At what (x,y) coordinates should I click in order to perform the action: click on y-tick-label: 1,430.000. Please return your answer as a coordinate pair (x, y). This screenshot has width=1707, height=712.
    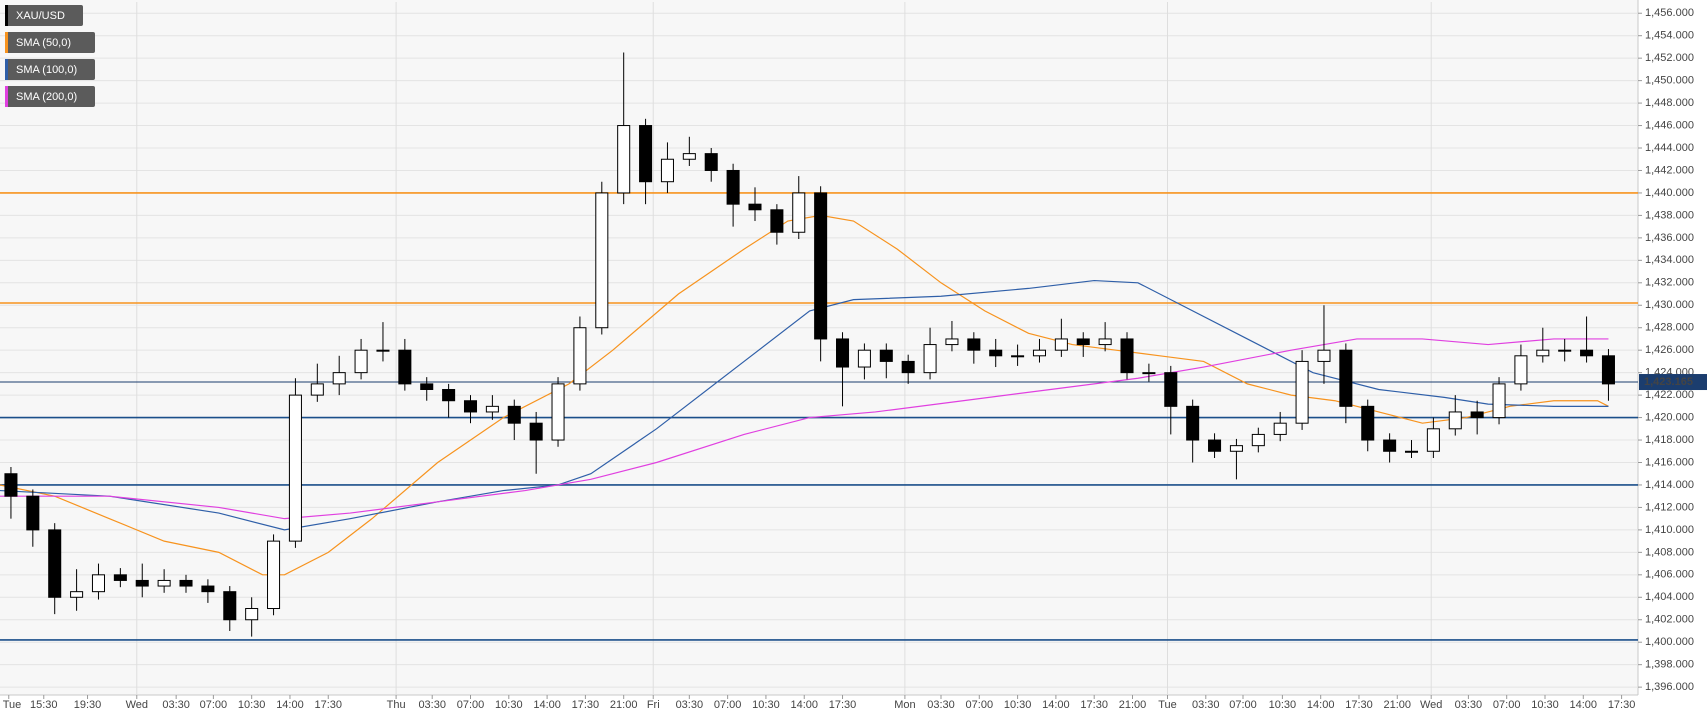
    Looking at the image, I should click on (1669, 305).